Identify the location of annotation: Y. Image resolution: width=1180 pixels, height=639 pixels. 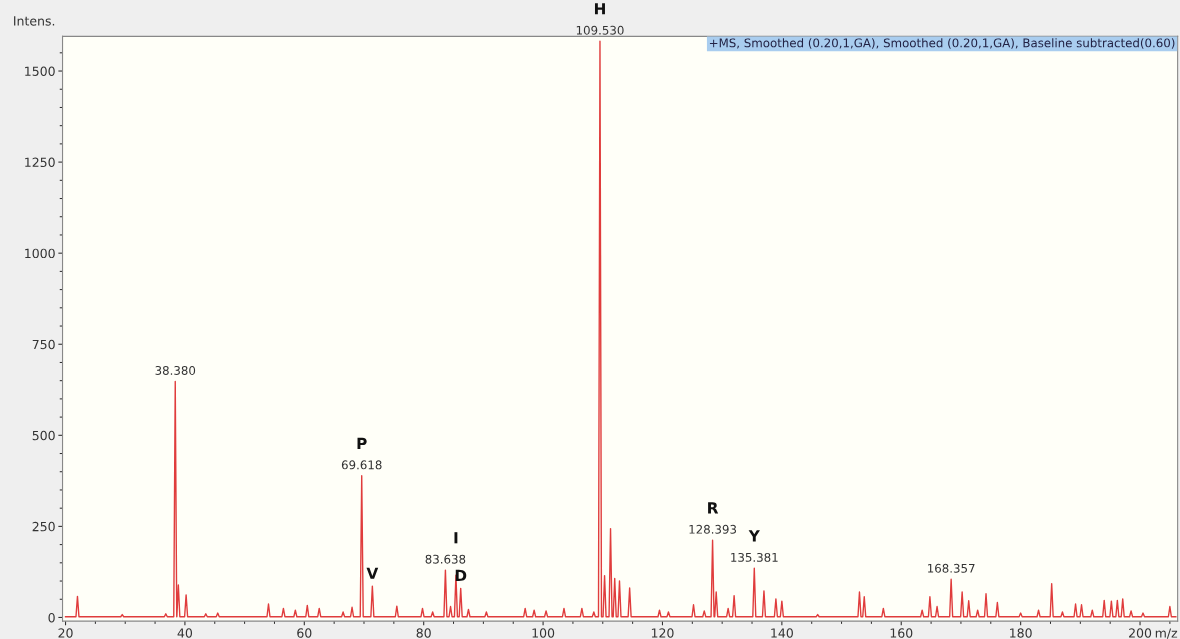
(754, 536).